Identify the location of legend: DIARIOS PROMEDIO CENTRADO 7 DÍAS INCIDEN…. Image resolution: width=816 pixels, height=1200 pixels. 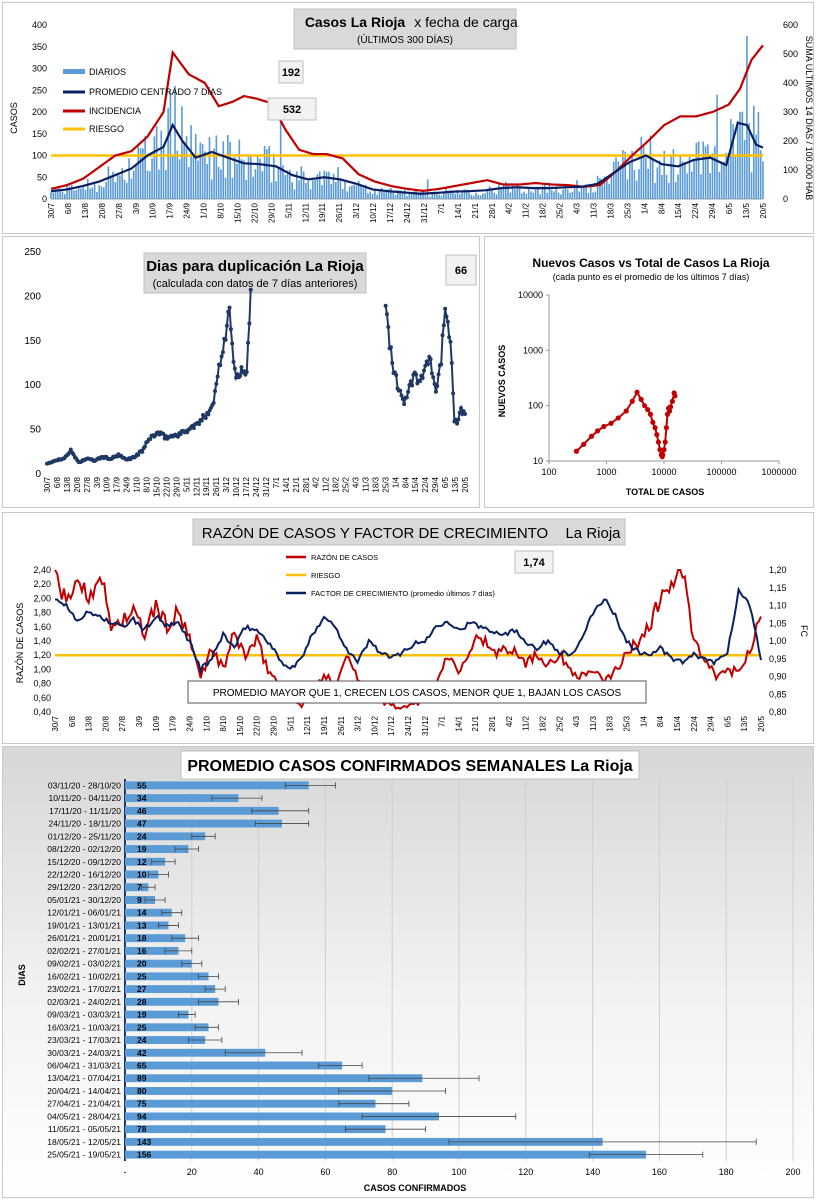
(142, 100).